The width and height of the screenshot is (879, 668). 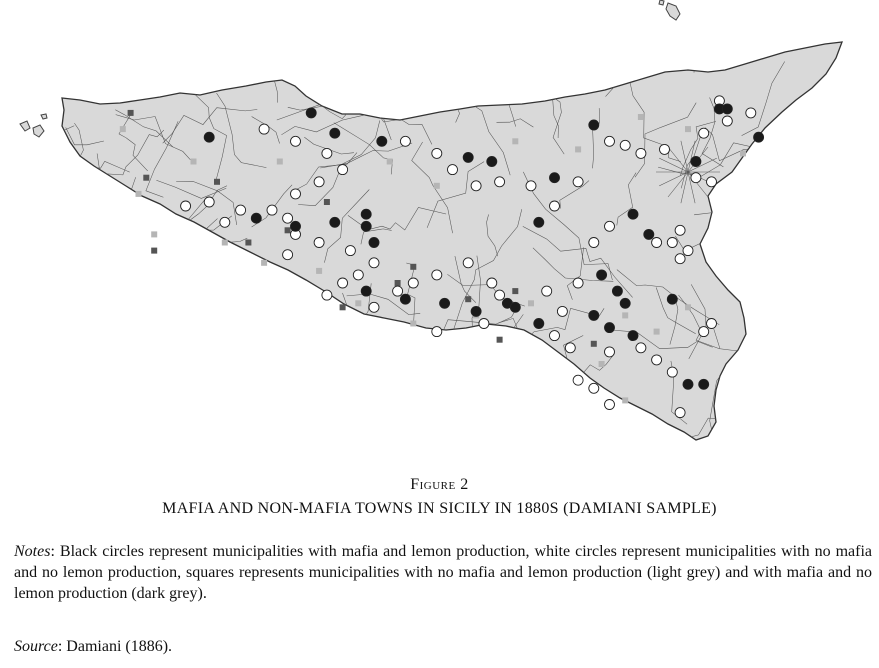 I want to click on figure-source: Source: Damiani (1886)., so click(x=93, y=647).